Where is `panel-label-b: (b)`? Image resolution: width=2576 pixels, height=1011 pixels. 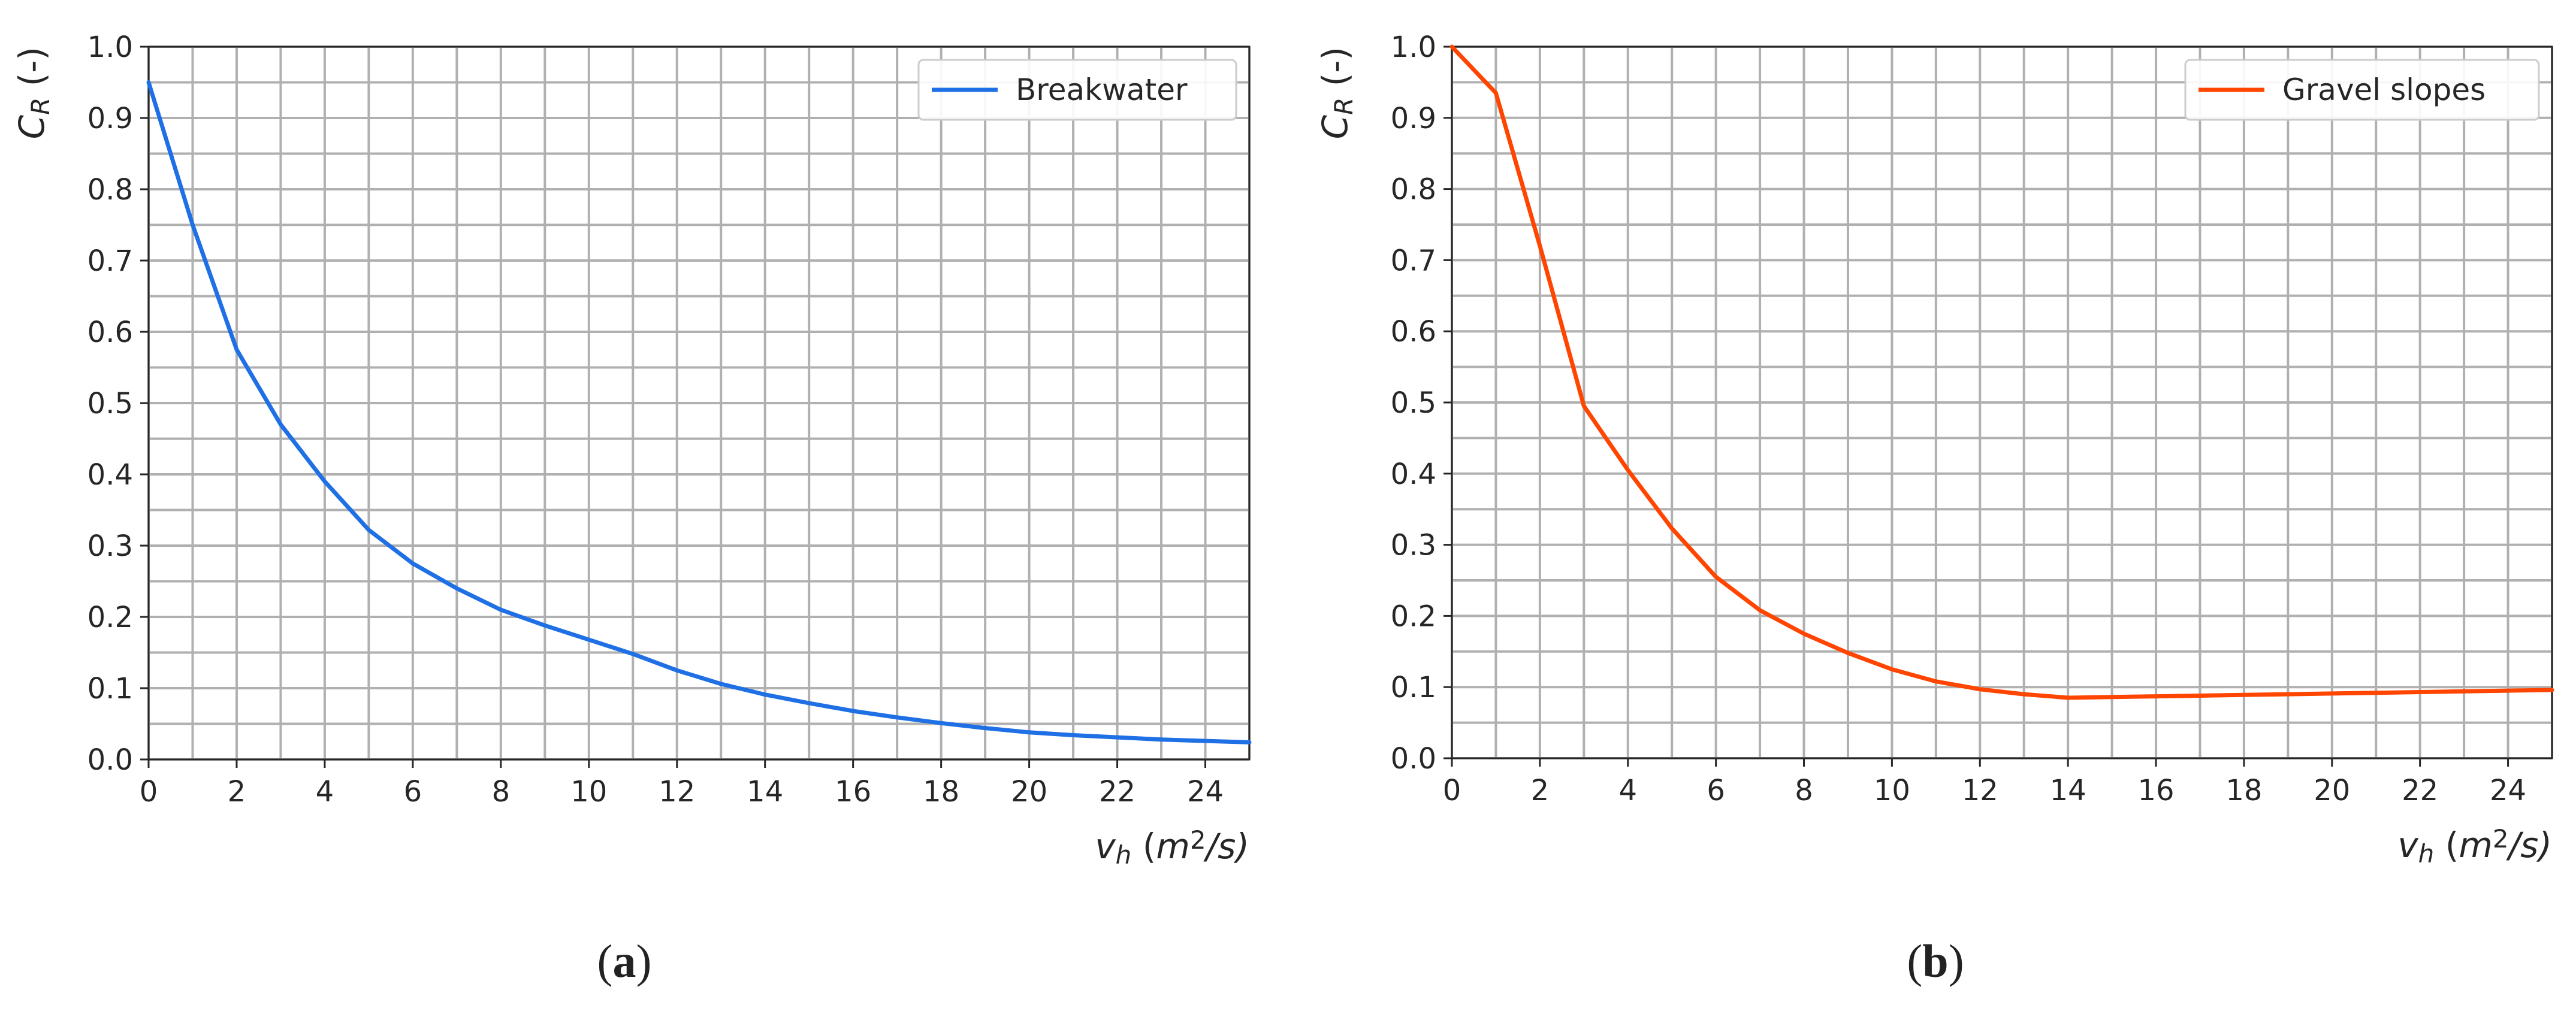 panel-label-b: (b) is located at coordinates (1936, 961).